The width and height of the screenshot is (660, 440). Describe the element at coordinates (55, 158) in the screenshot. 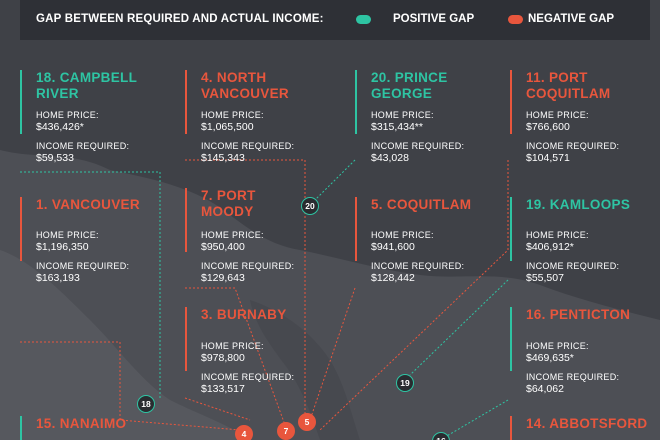

I see `income-value: $59,533` at that location.